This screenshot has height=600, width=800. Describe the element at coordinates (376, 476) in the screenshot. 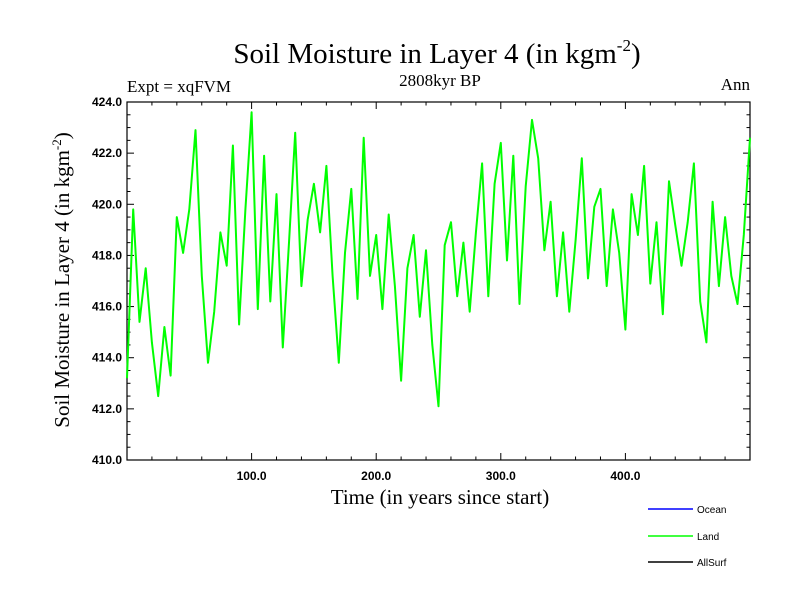

I see `x-tick-label: 200.0` at that location.